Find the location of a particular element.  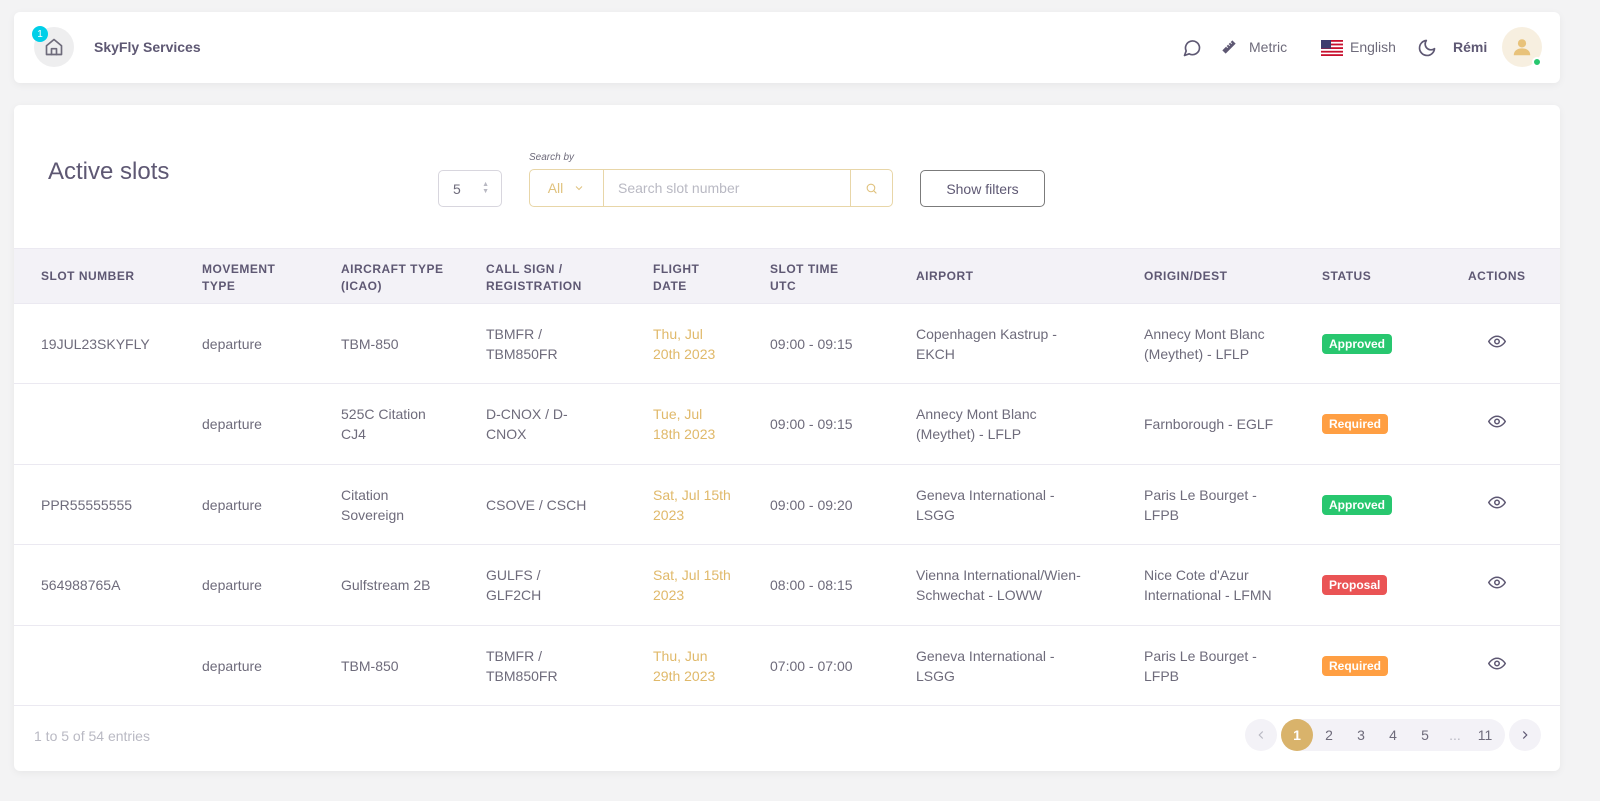

chevron-left-icon is located at coordinates (1261, 735).